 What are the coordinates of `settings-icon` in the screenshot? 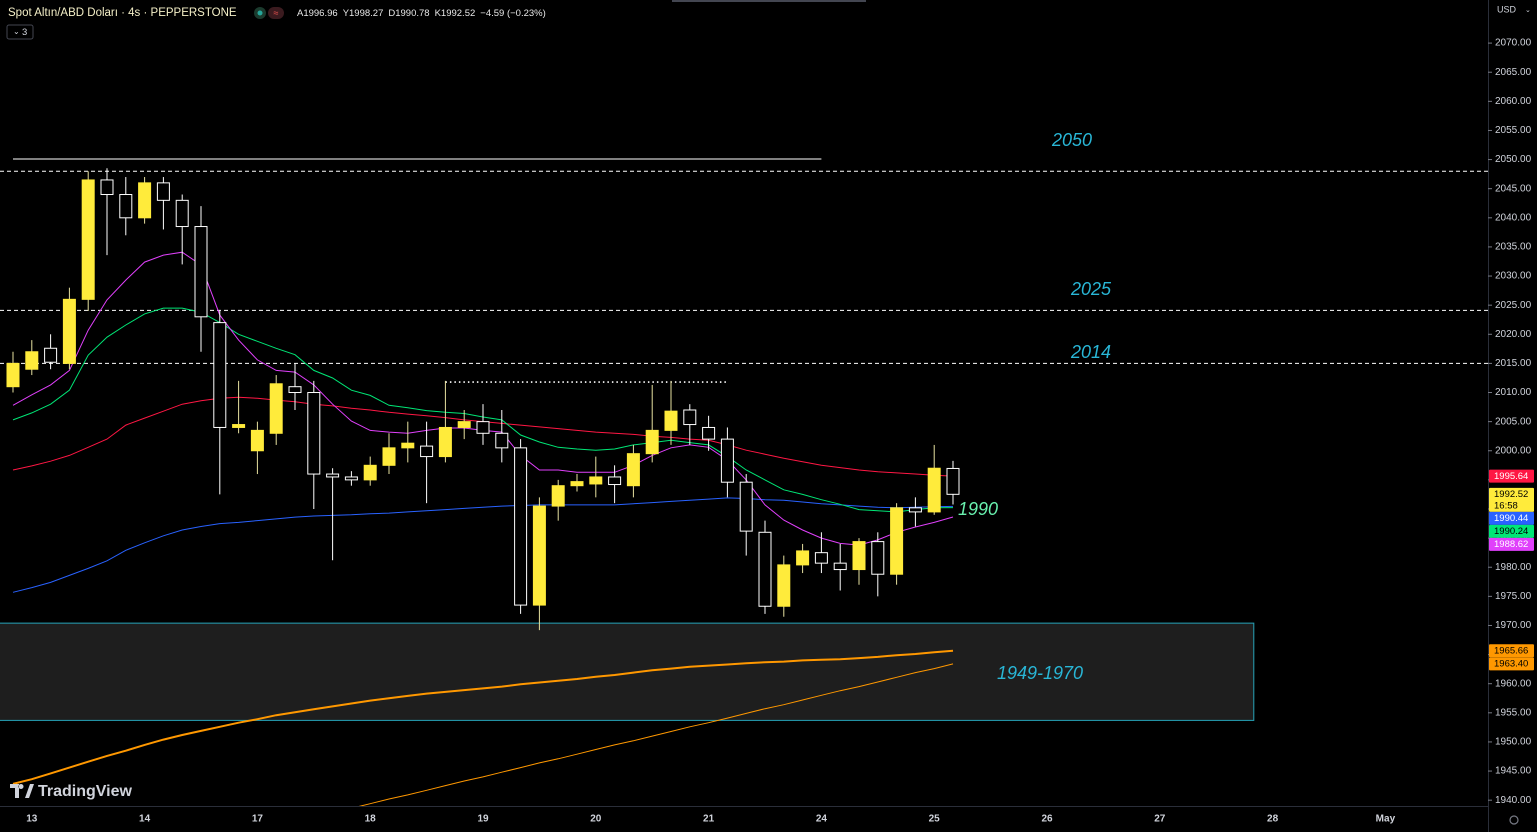 It's located at (1514, 820).